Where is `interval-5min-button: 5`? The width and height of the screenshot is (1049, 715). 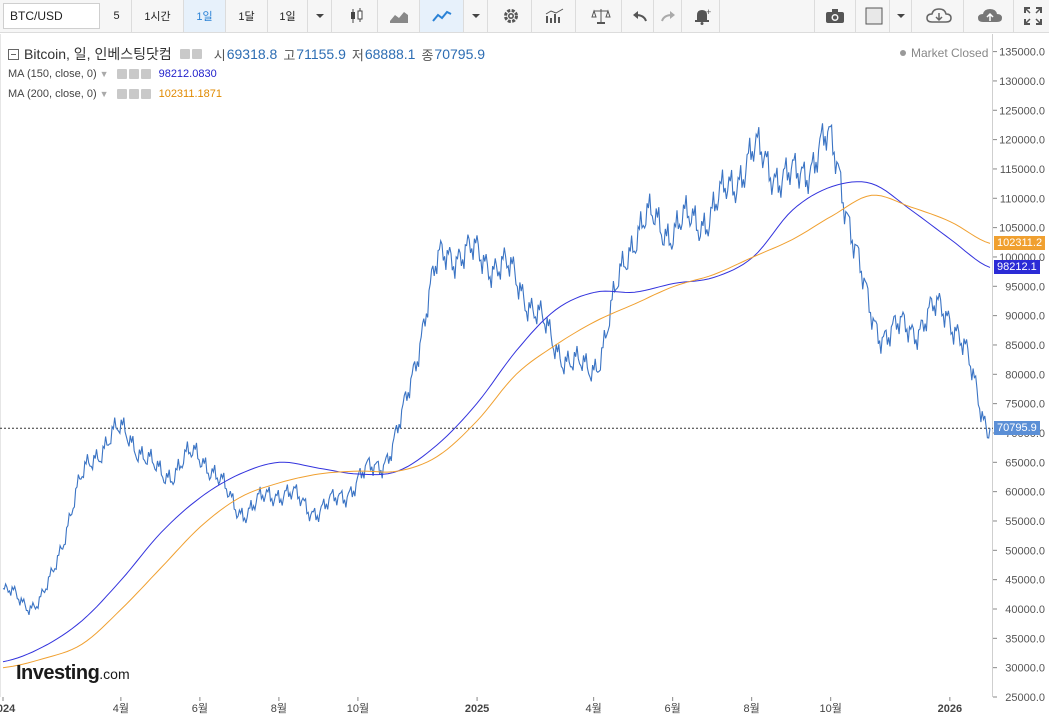
interval-5min-button: 5 is located at coordinates (117, 16).